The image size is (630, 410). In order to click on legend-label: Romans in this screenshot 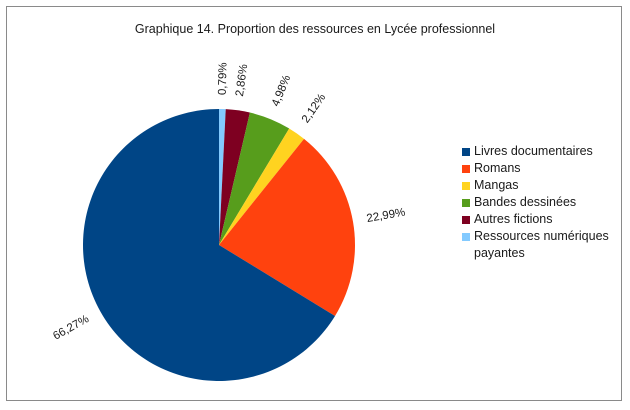, I will do `click(497, 168)`.